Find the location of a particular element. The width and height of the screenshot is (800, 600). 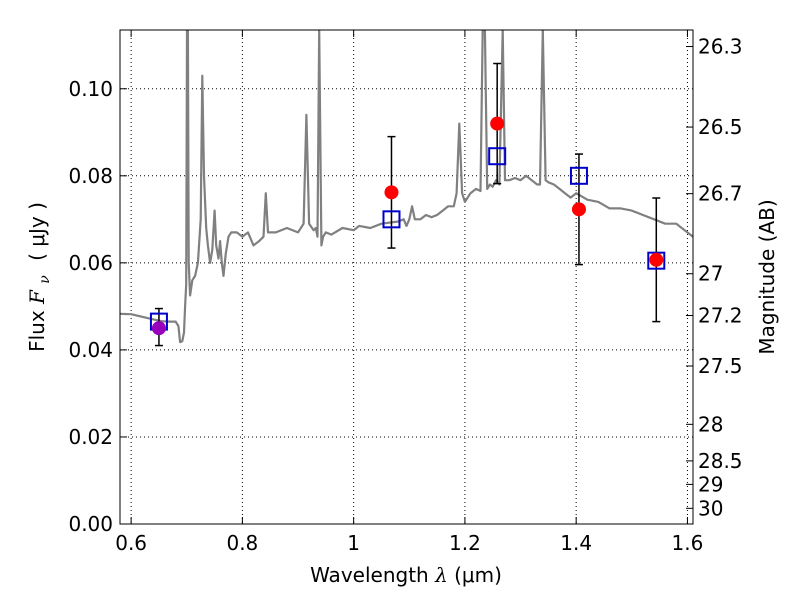

x-tick-label: 1.4 is located at coordinates (576, 543).